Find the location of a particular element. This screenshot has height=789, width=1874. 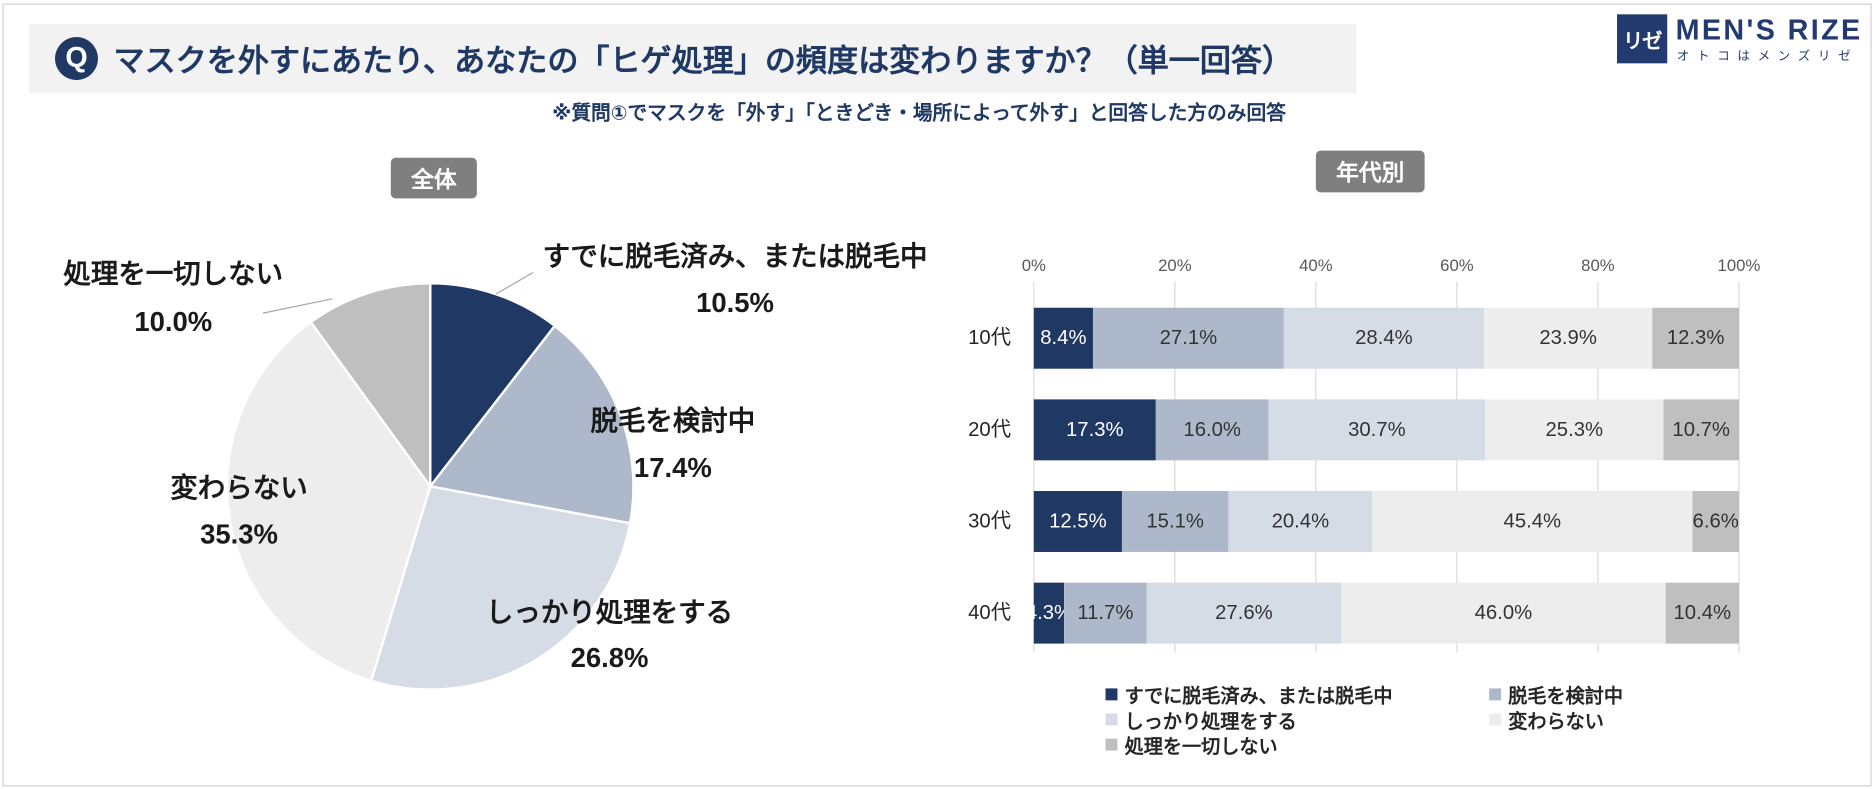

x-tick-label: 60% is located at coordinates (1457, 265).